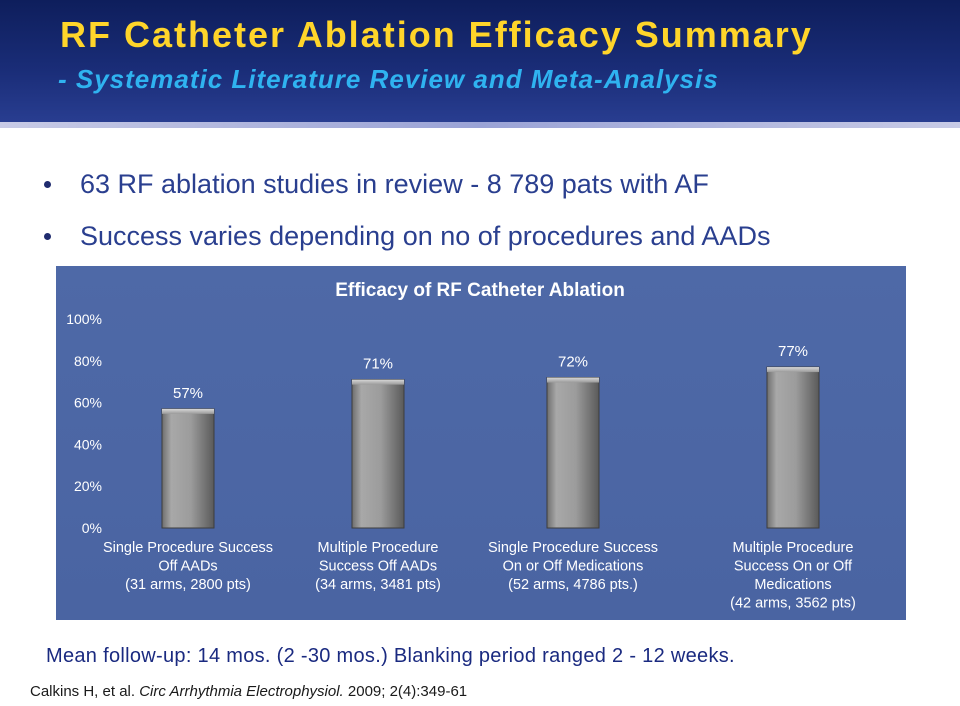 The image size is (960, 706). What do you see at coordinates (378, 364) in the screenshot?
I see `bar-value-label: 71%` at bounding box center [378, 364].